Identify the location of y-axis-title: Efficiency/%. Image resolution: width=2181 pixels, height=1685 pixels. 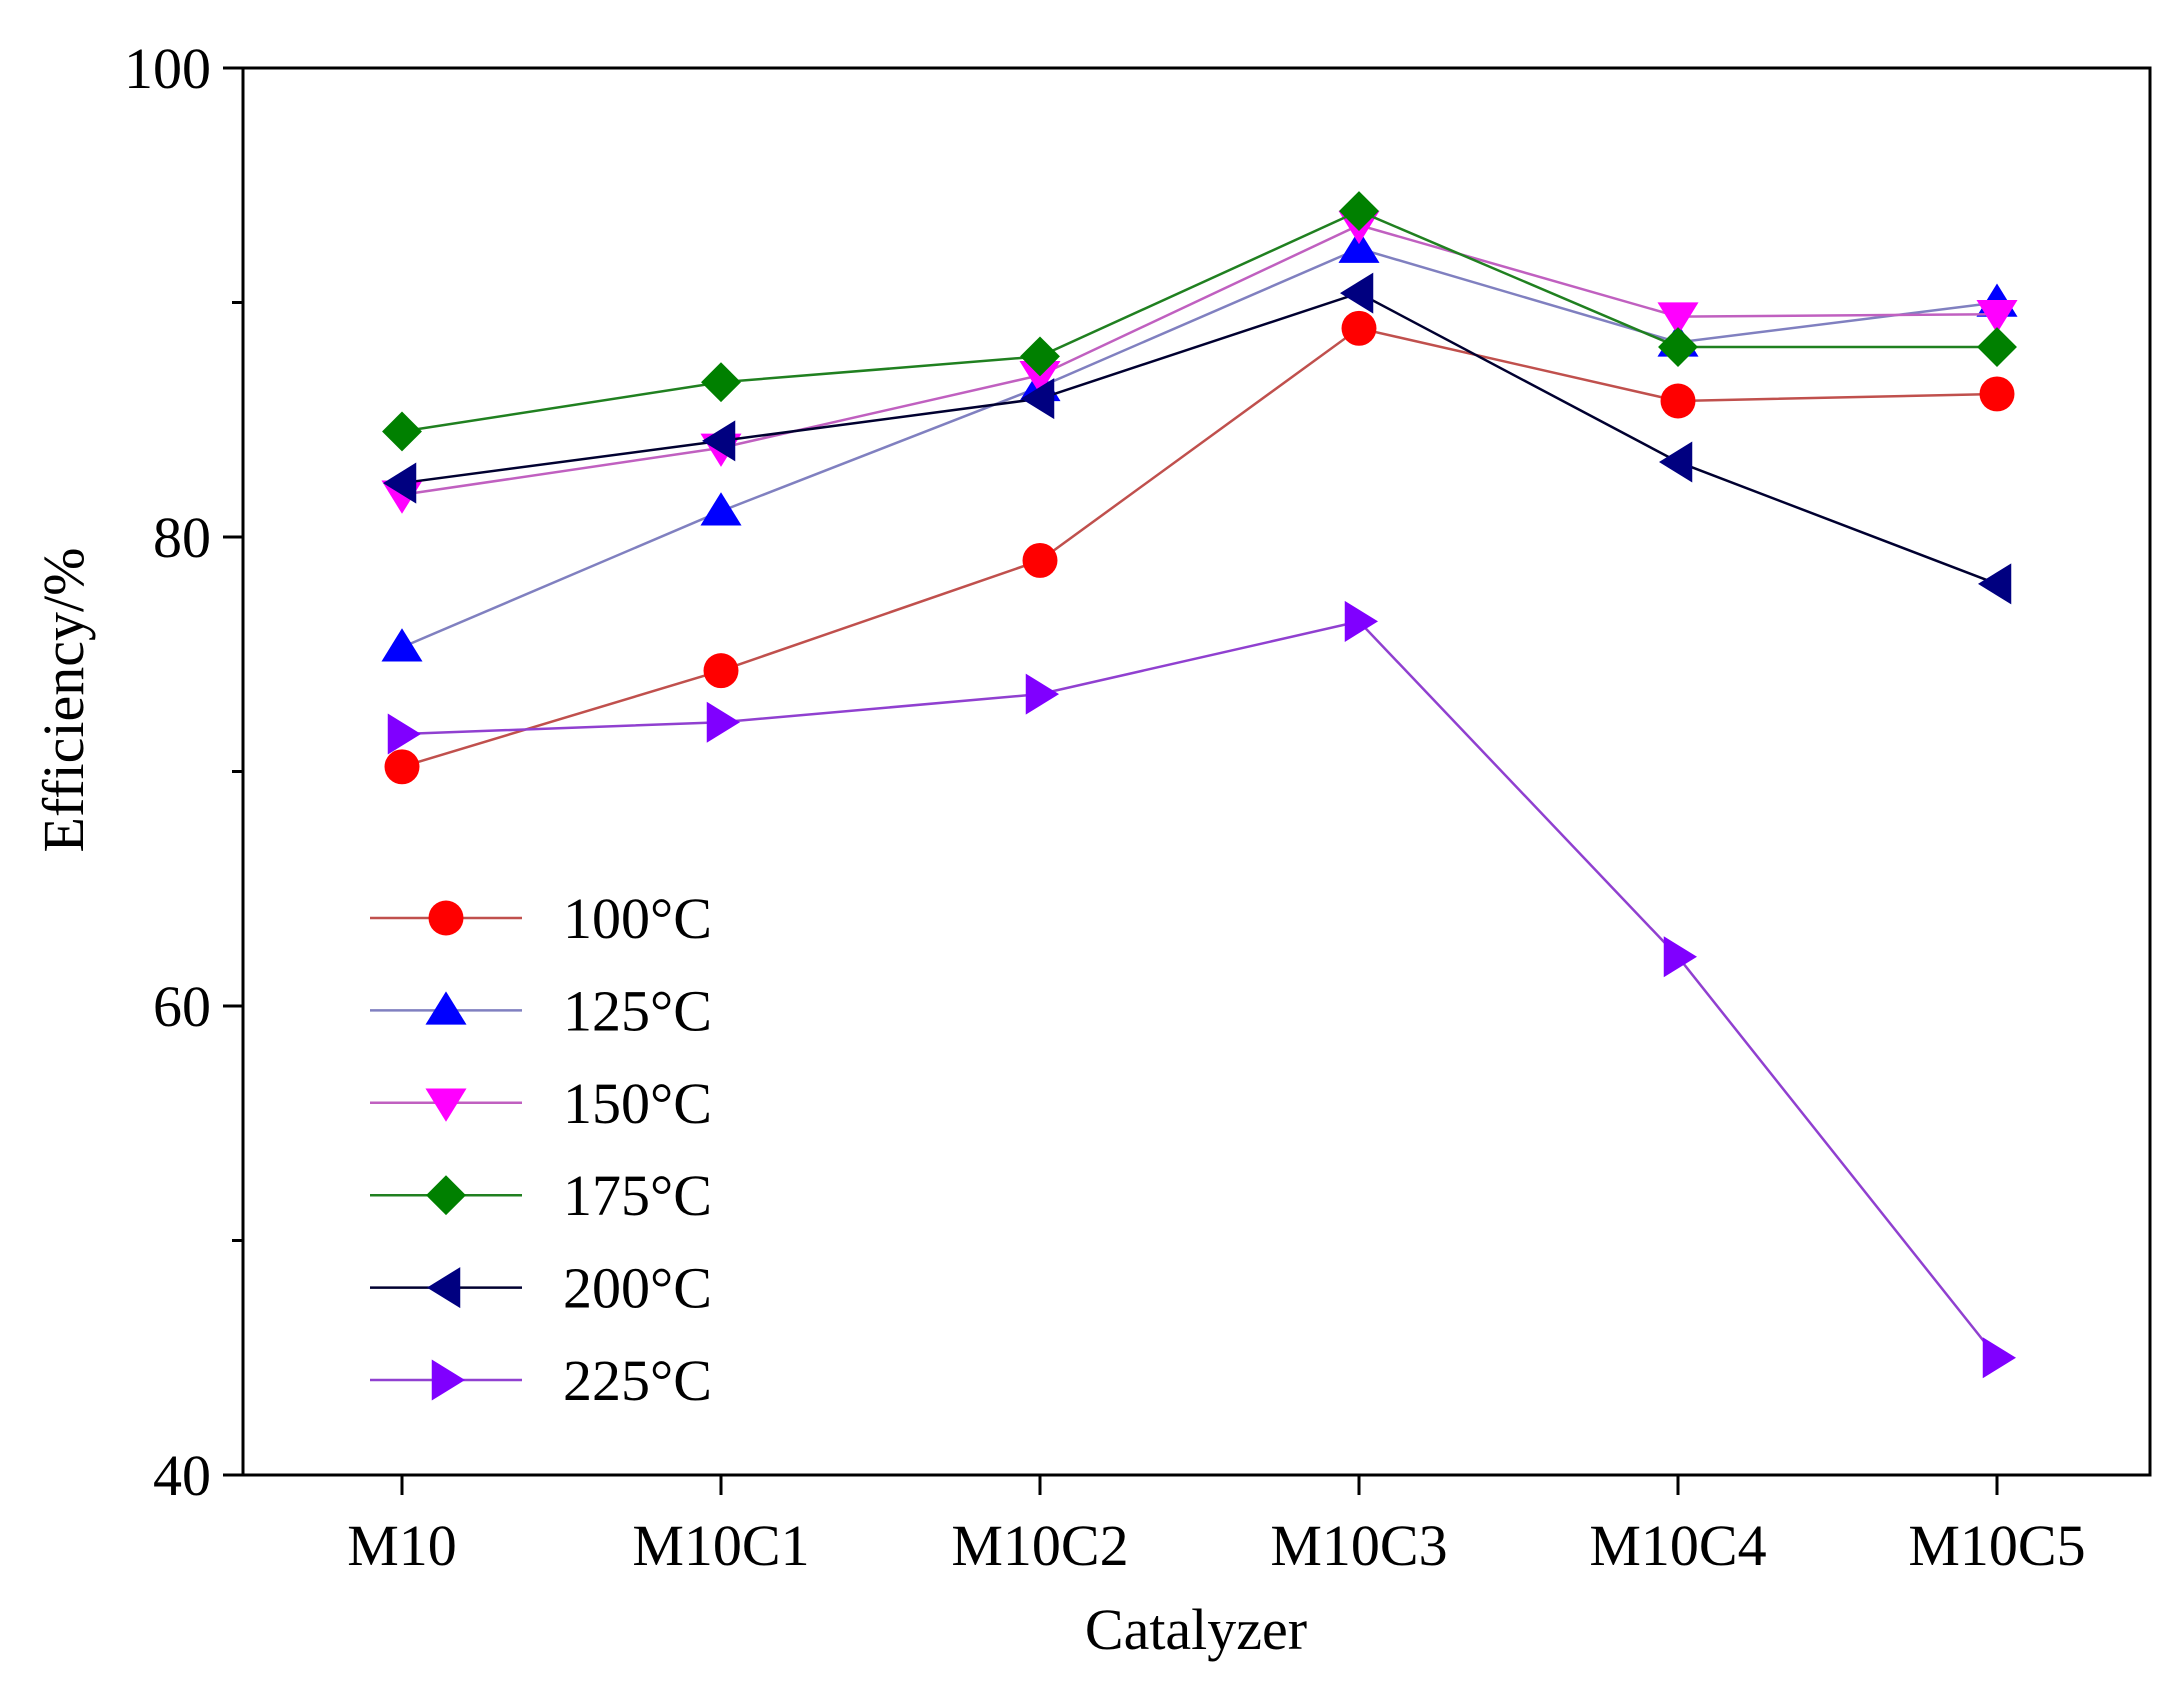
(63, 700).